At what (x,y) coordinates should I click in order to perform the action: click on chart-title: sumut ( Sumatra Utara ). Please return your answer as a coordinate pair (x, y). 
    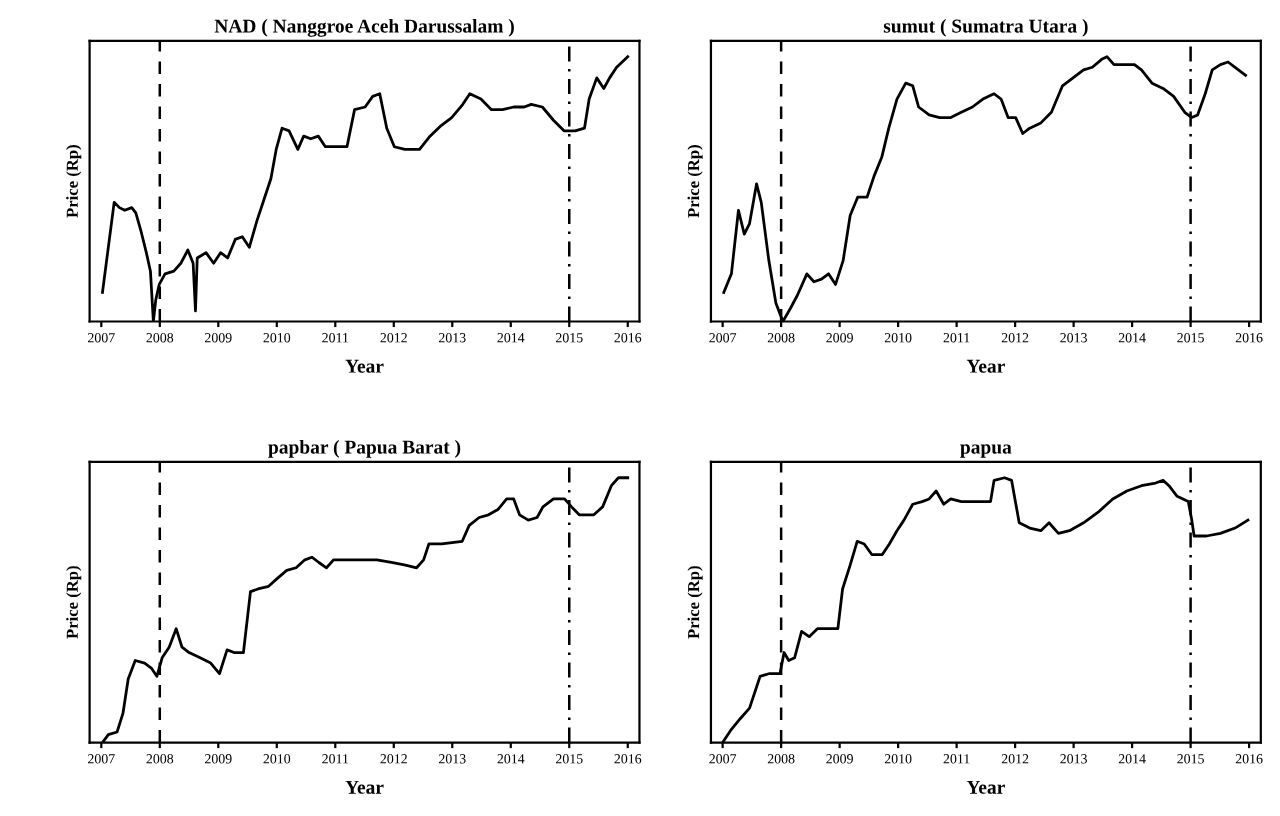
    Looking at the image, I should click on (985, 27).